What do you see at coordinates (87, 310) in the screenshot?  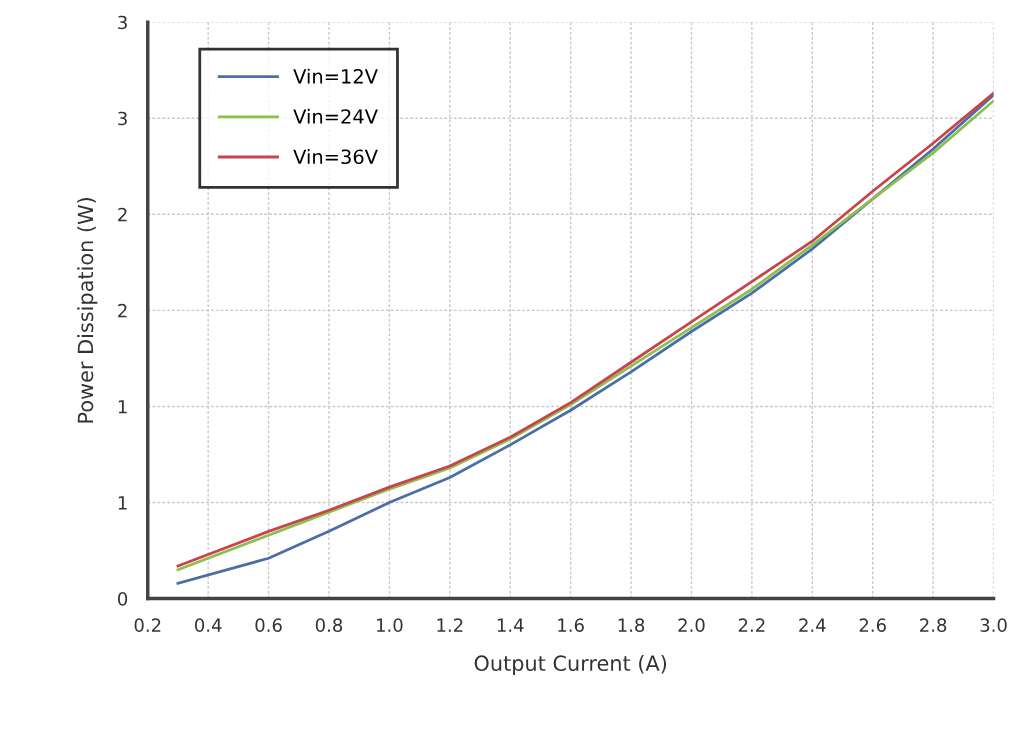 I see `y-axis-title: Power Dissipation (W)` at bounding box center [87, 310].